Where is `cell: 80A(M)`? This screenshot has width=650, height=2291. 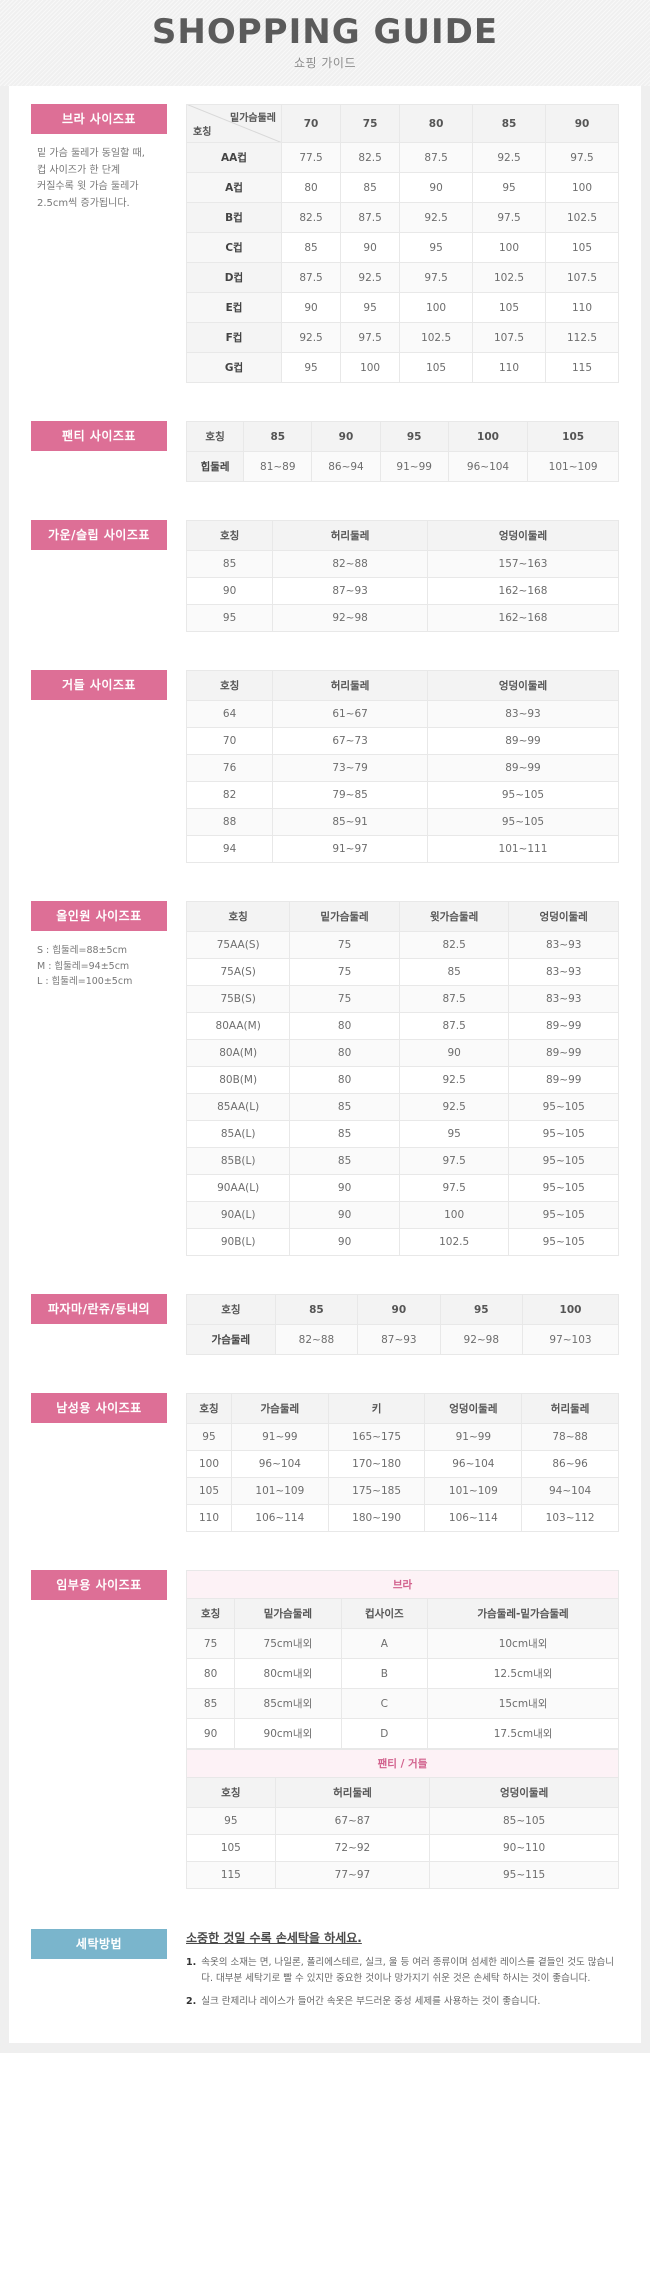 cell: 80A(M) is located at coordinates (238, 1053).